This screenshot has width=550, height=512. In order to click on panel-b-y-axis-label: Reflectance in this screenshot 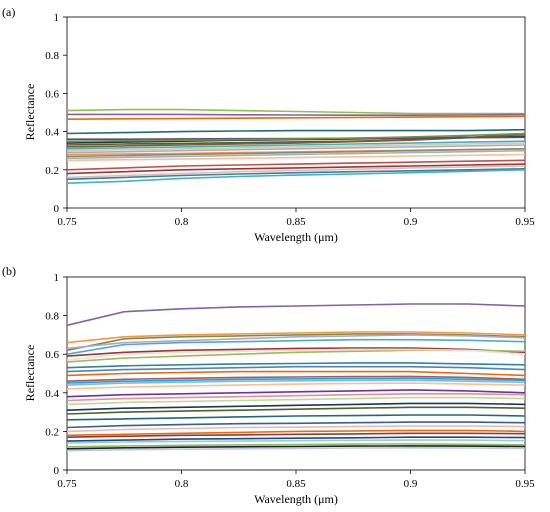, I will do `click(30, 373)`.